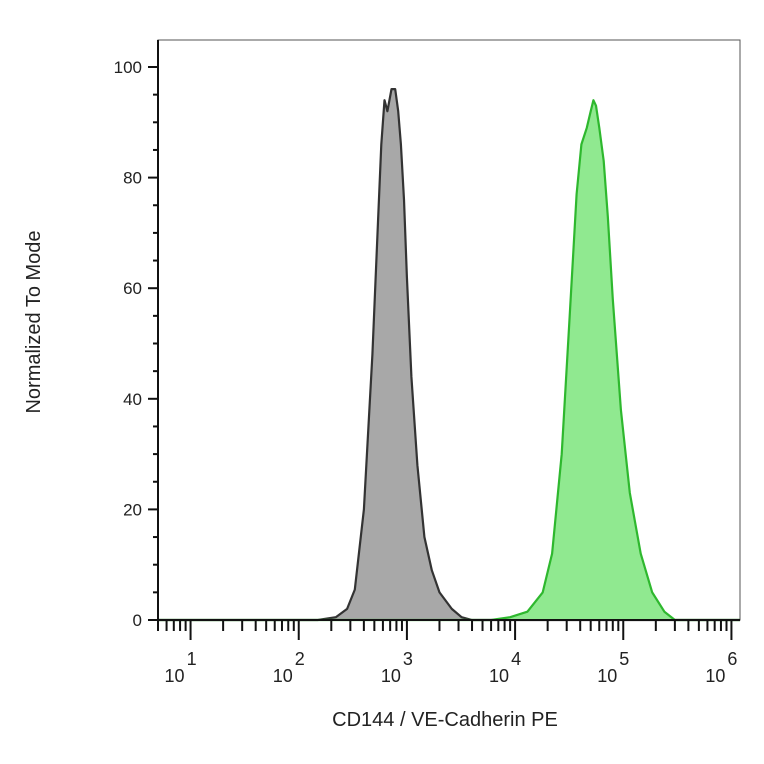  What do you see at coordinates (132, 178) in the screenshot?
I see `y-tick-label: 80` at bounding box center [132, 178].